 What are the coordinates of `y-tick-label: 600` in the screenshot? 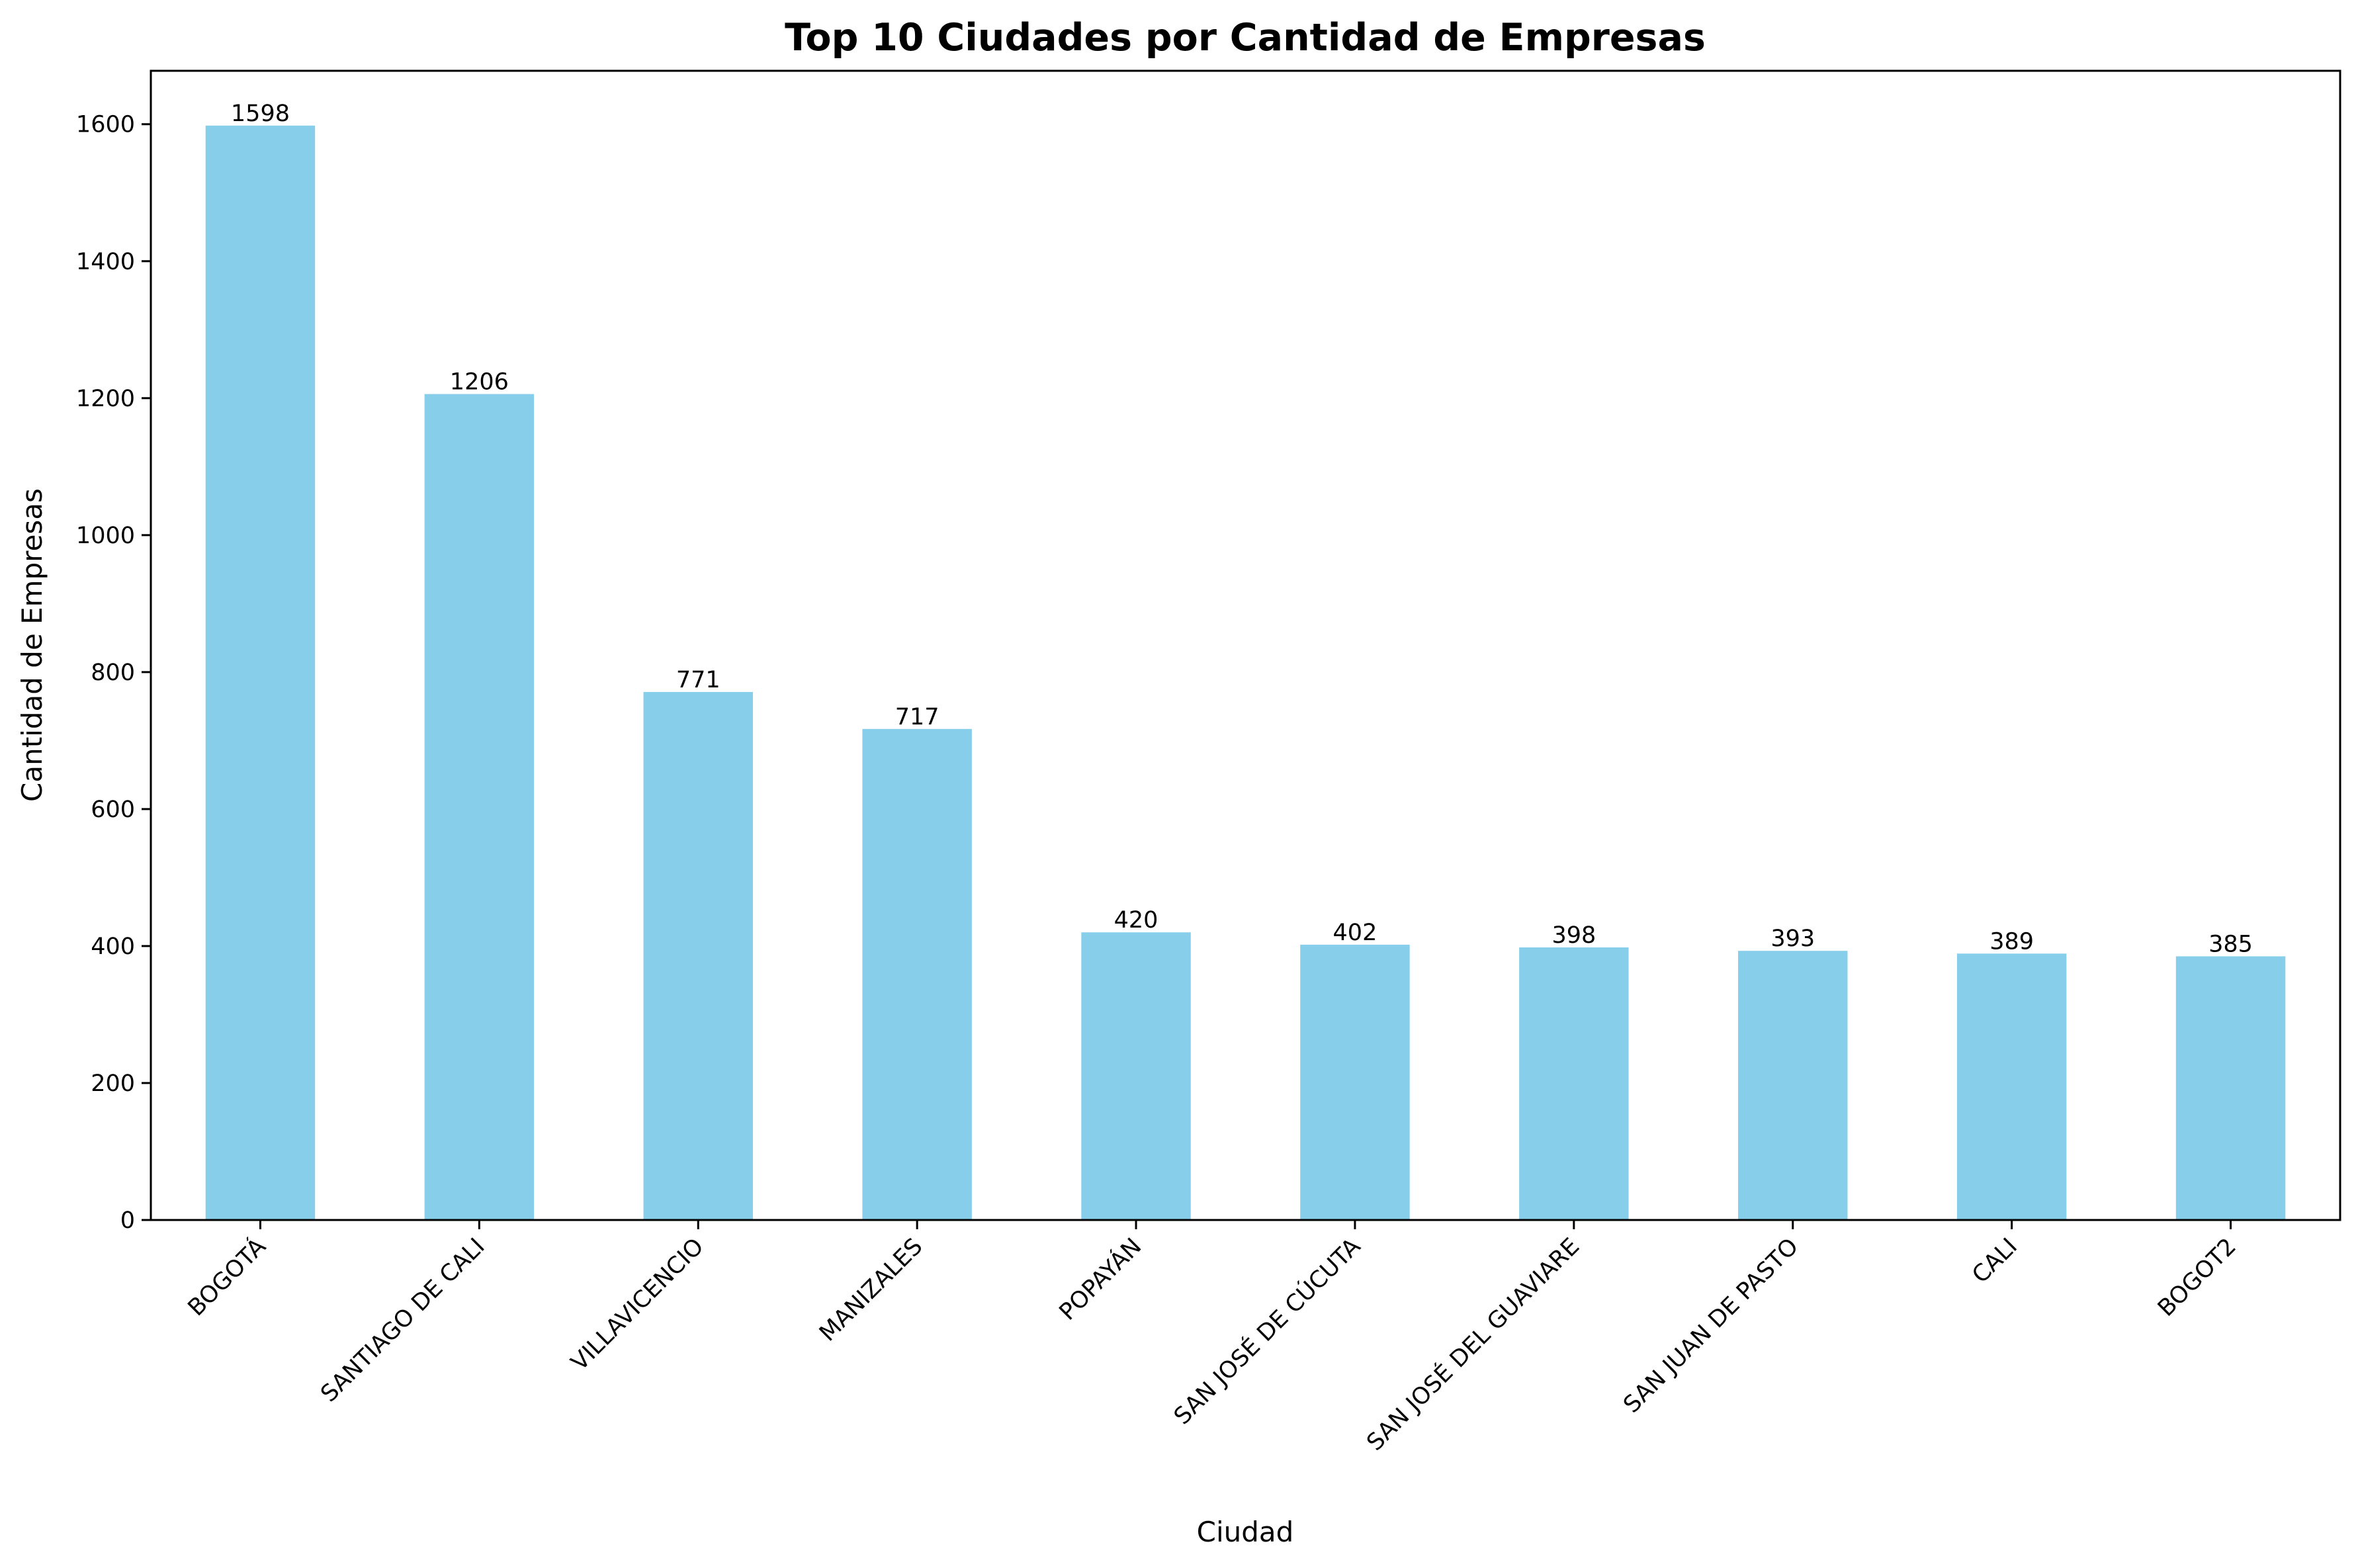 It's located at (113, 810).